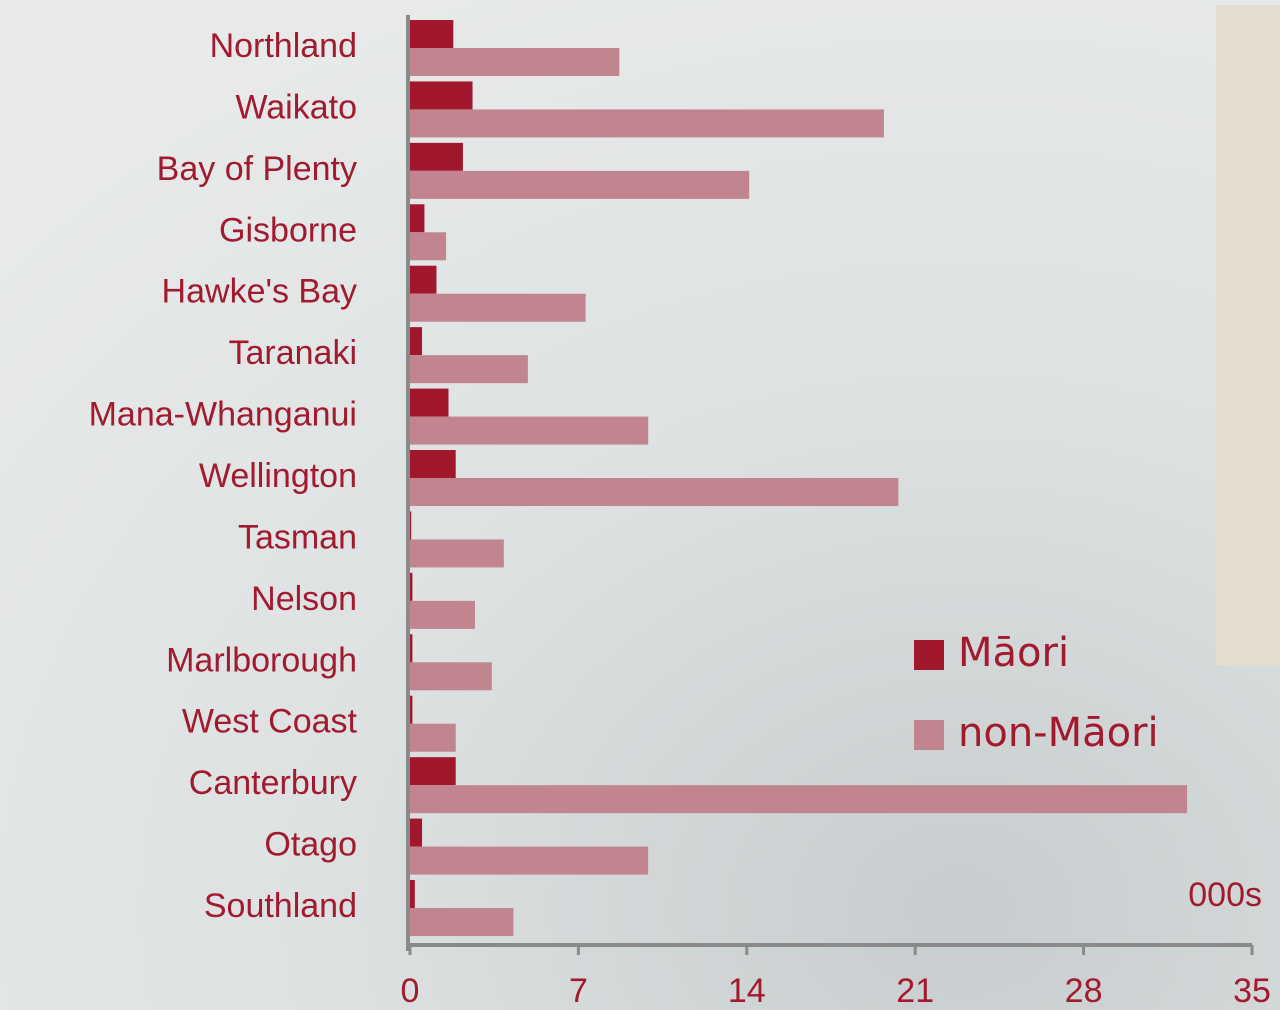  Describe the element at coordinates (1084, 991) in the screenshot. I see `x-tick-label: 28` at that location.